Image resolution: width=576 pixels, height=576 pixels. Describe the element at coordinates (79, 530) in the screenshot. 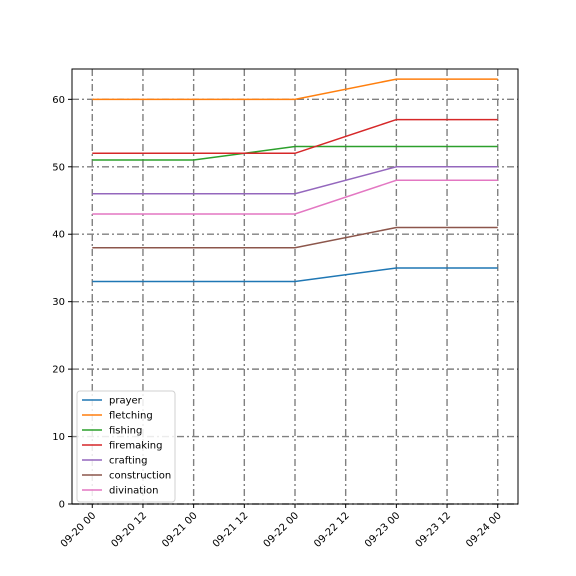

I see `x-tick-label: 09-20 00` at that location.